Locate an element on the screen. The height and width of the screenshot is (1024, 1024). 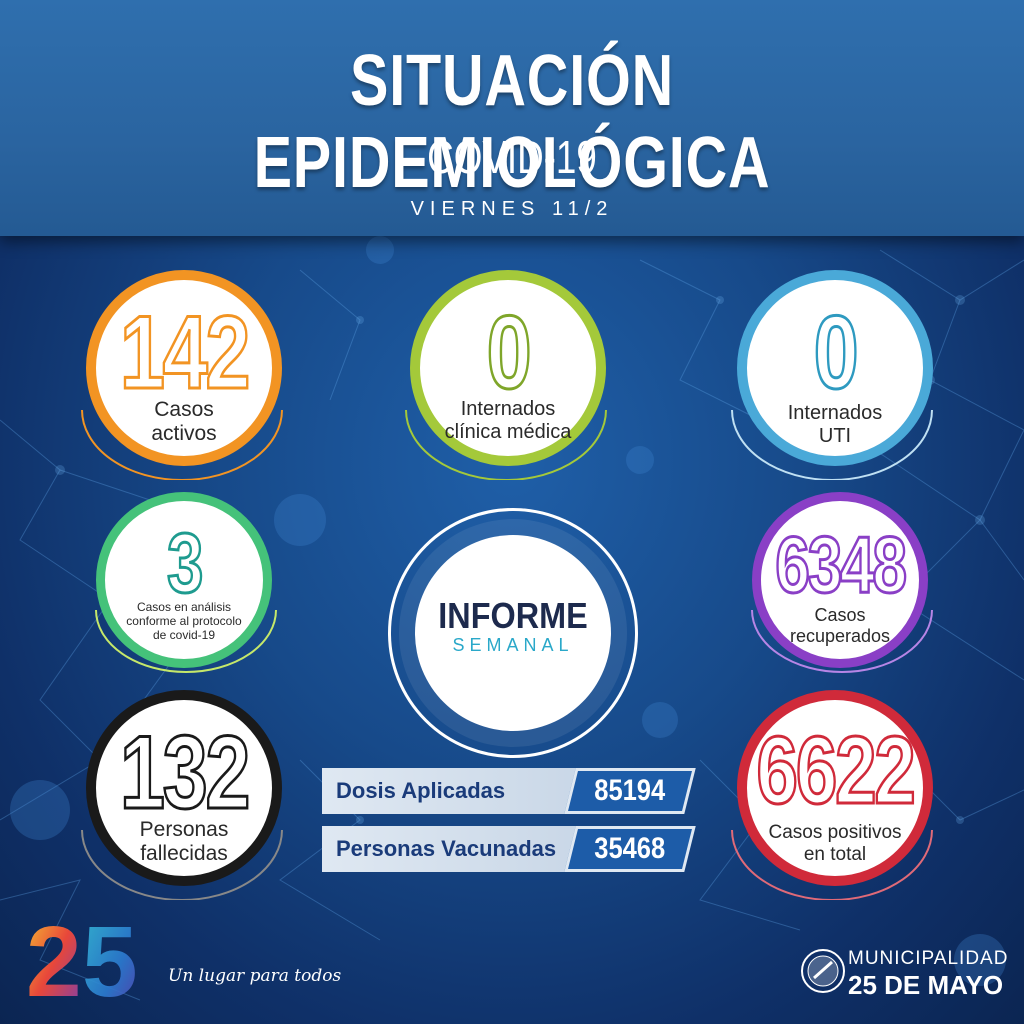
stat-casos-recuperados: 6348 Casos recuperados is located at coordinates (840, 580).